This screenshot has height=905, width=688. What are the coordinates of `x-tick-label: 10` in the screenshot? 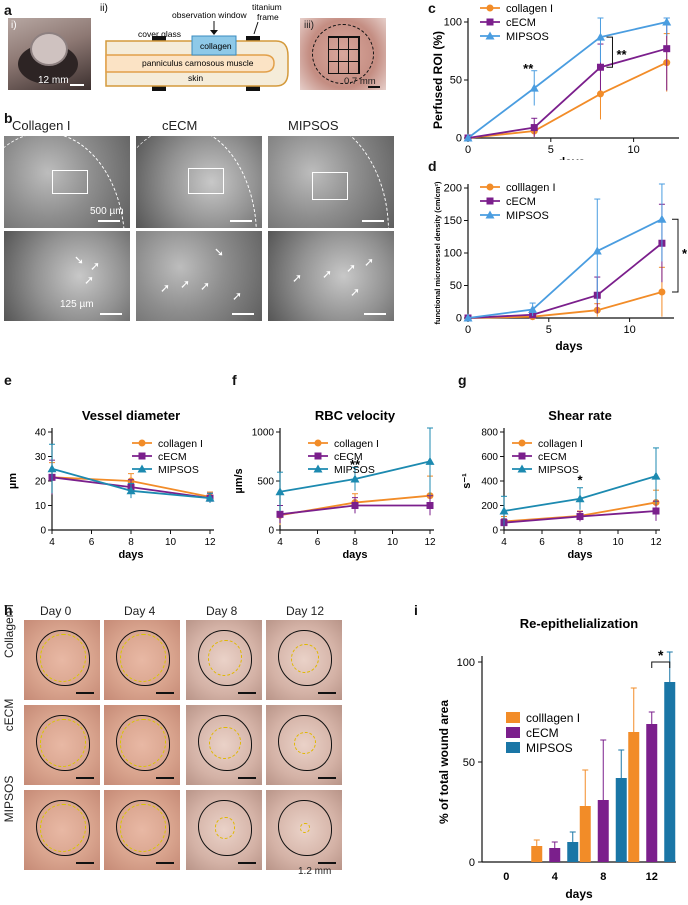 It's located at (171, 542).